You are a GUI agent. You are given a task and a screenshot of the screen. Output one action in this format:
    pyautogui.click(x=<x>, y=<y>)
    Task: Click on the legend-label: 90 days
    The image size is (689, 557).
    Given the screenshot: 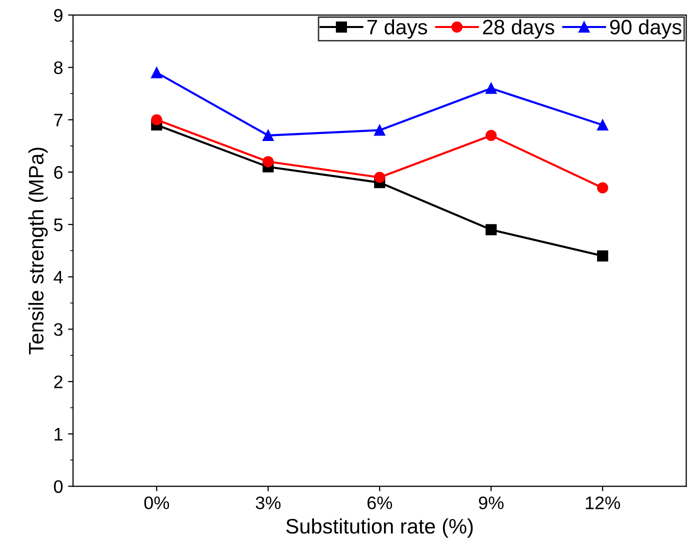 What is the action you would take?
    pyautogui.click(x=646, y=29)
    